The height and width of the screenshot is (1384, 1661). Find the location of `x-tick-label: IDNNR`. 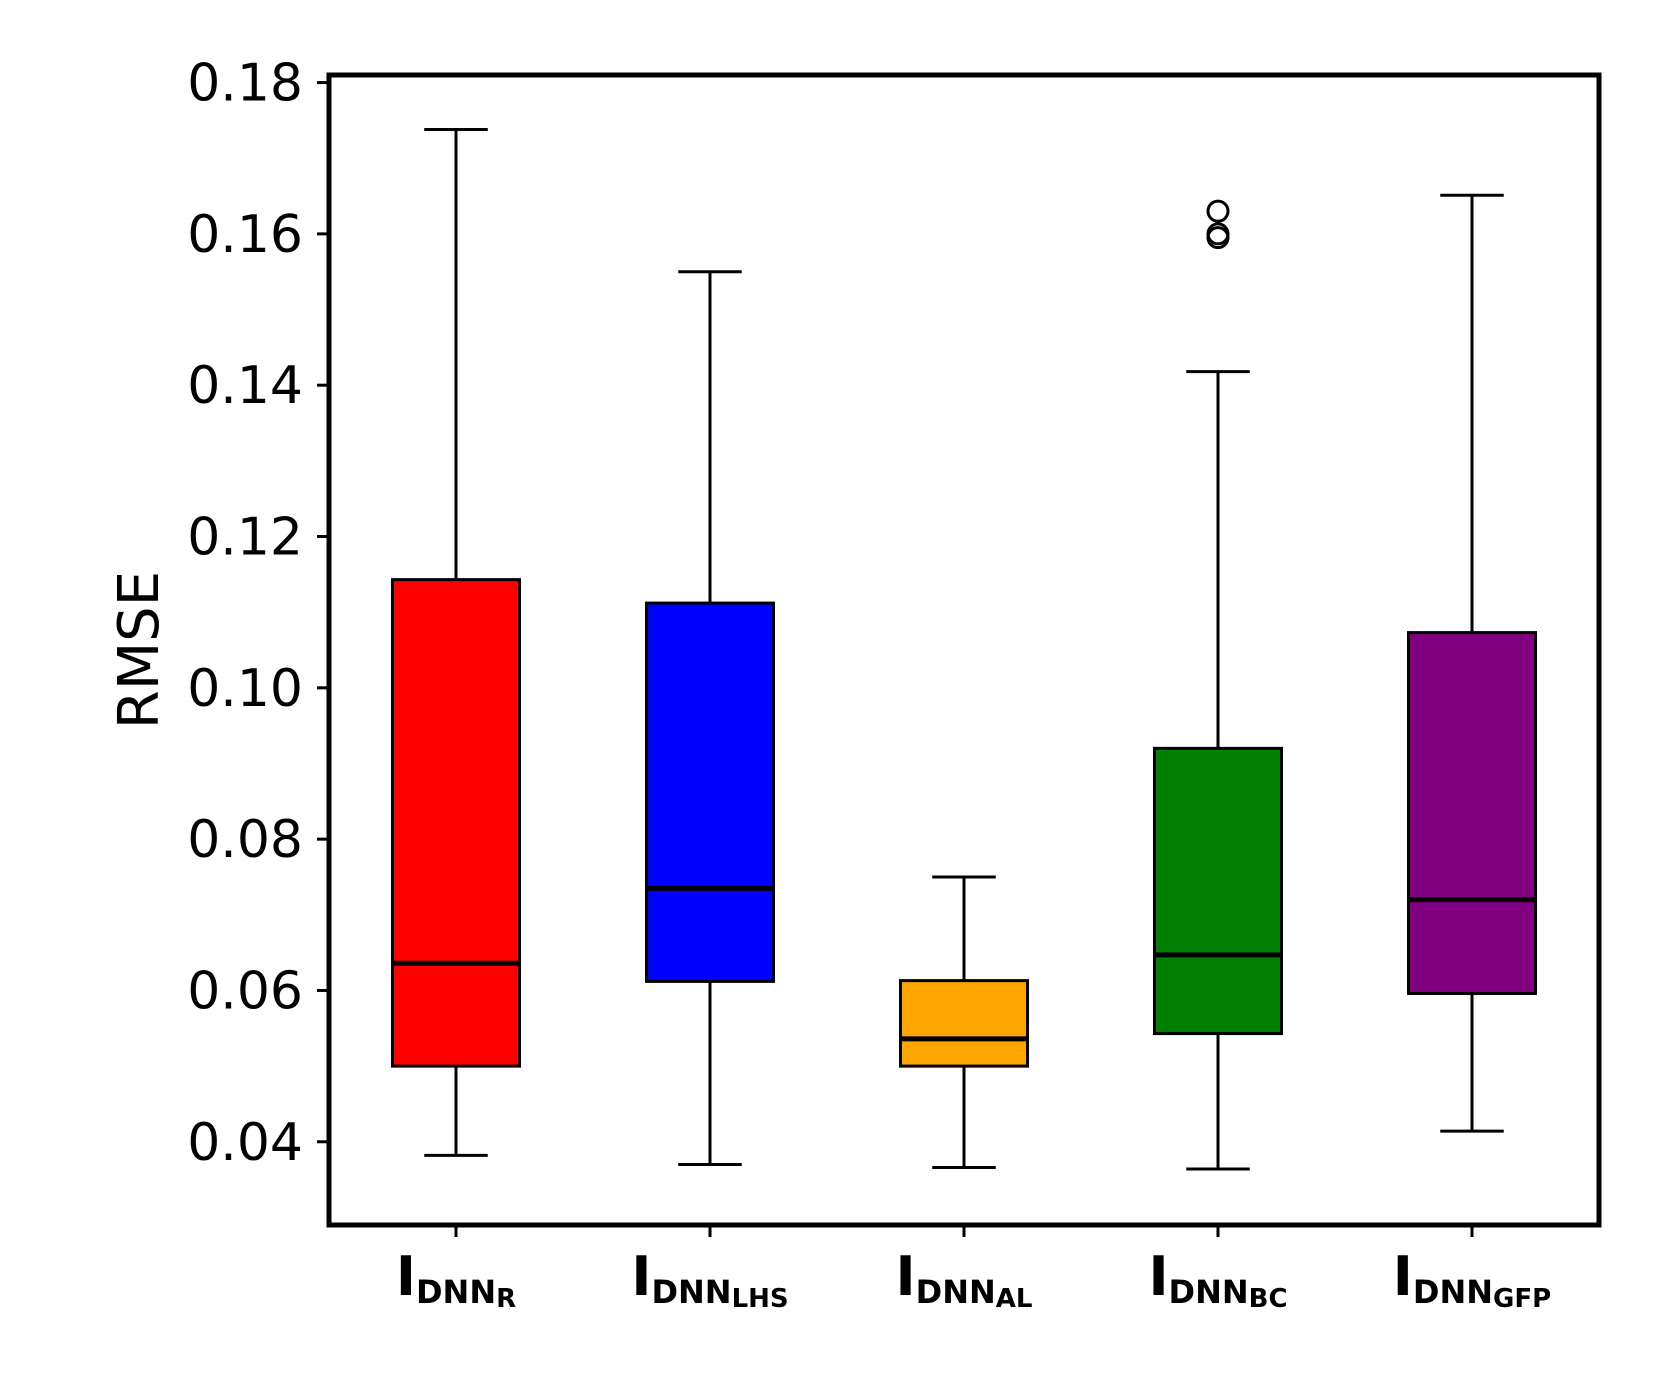

x-tick-label: IDNNR is located at coordinates (456, 1279).